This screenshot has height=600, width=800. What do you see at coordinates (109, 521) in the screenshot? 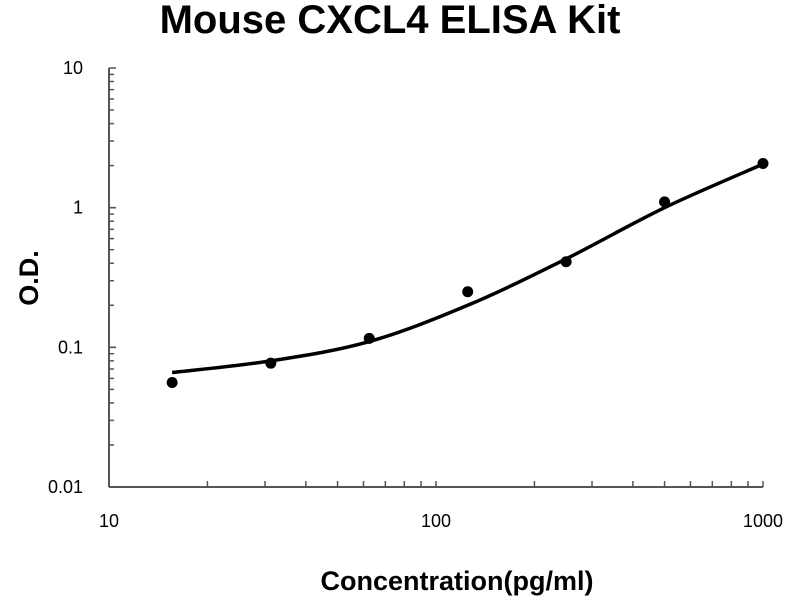
I see `x-tick-label: 10` at bounding box center [109, 521].